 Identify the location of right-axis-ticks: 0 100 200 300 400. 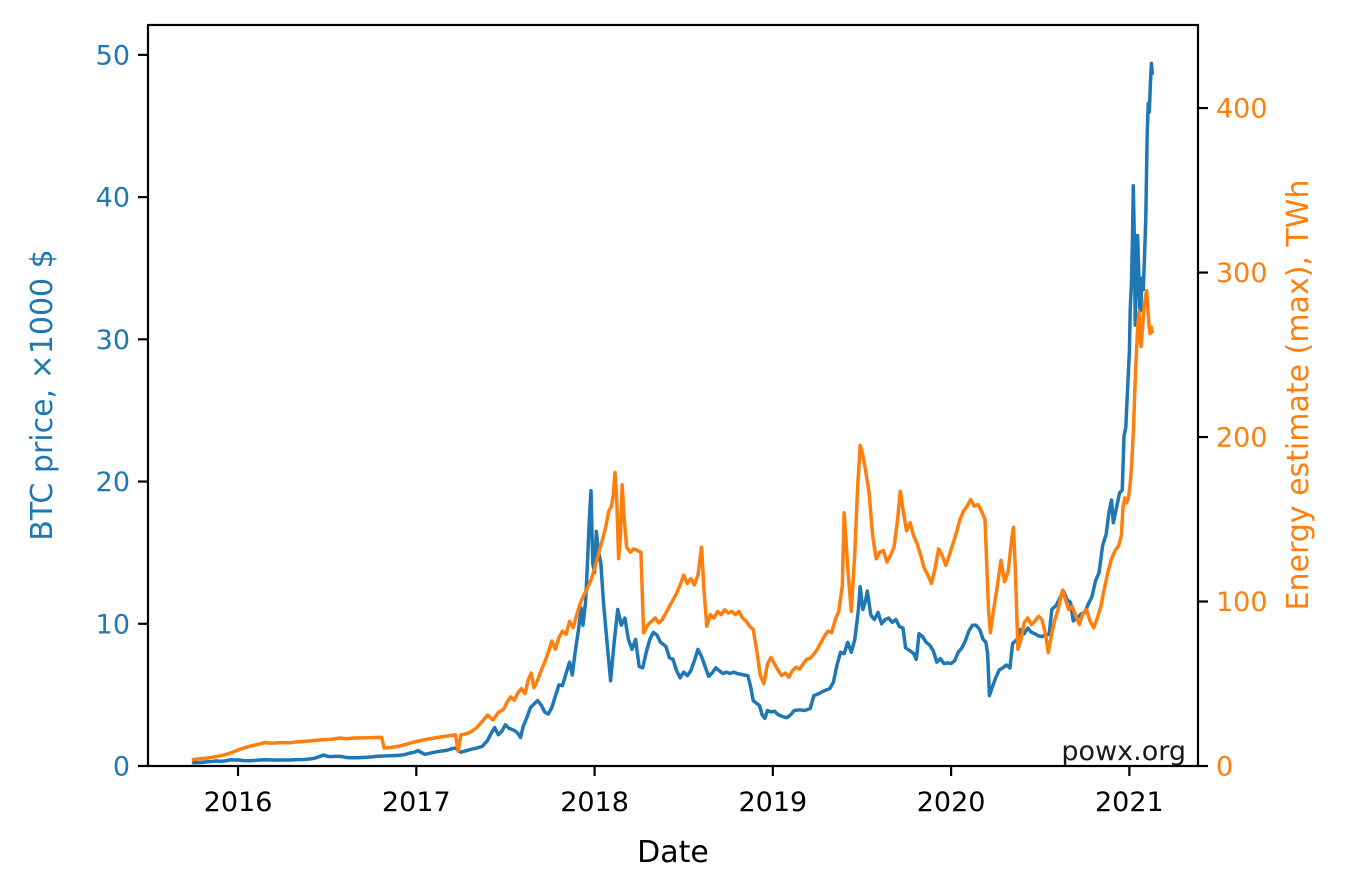
(1233, 438).